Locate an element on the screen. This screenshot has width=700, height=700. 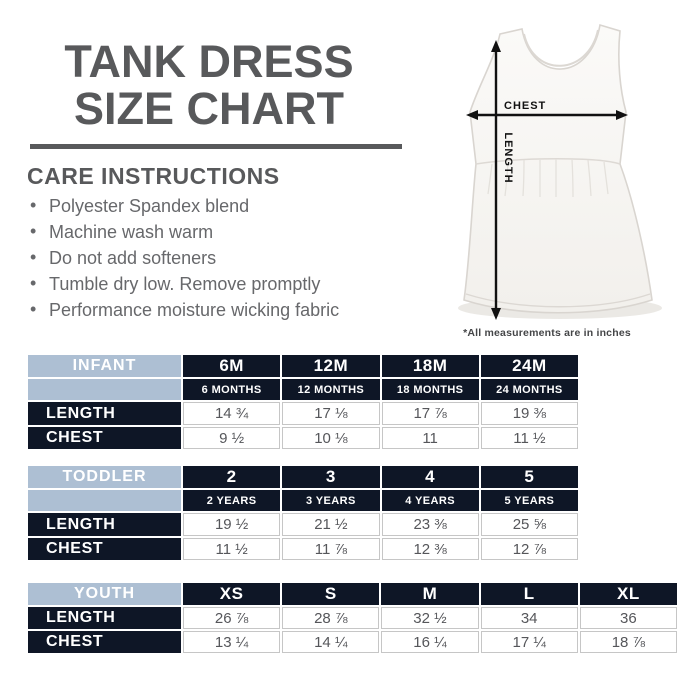
size-header: 2 is located at coordinates (232, 477).